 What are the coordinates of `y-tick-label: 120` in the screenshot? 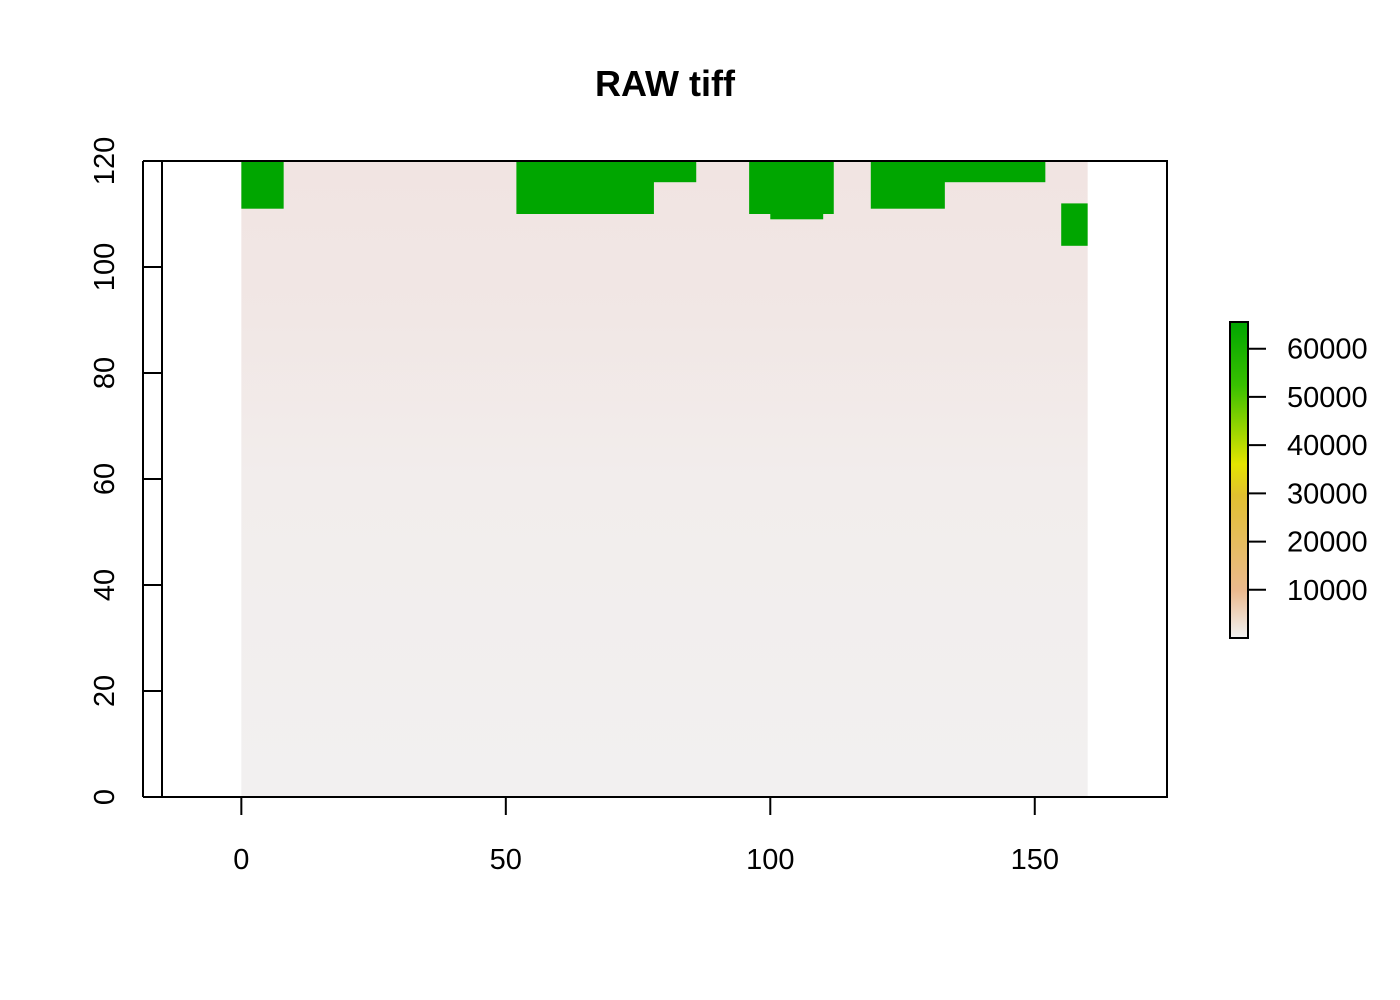 It's located at (105, 161).